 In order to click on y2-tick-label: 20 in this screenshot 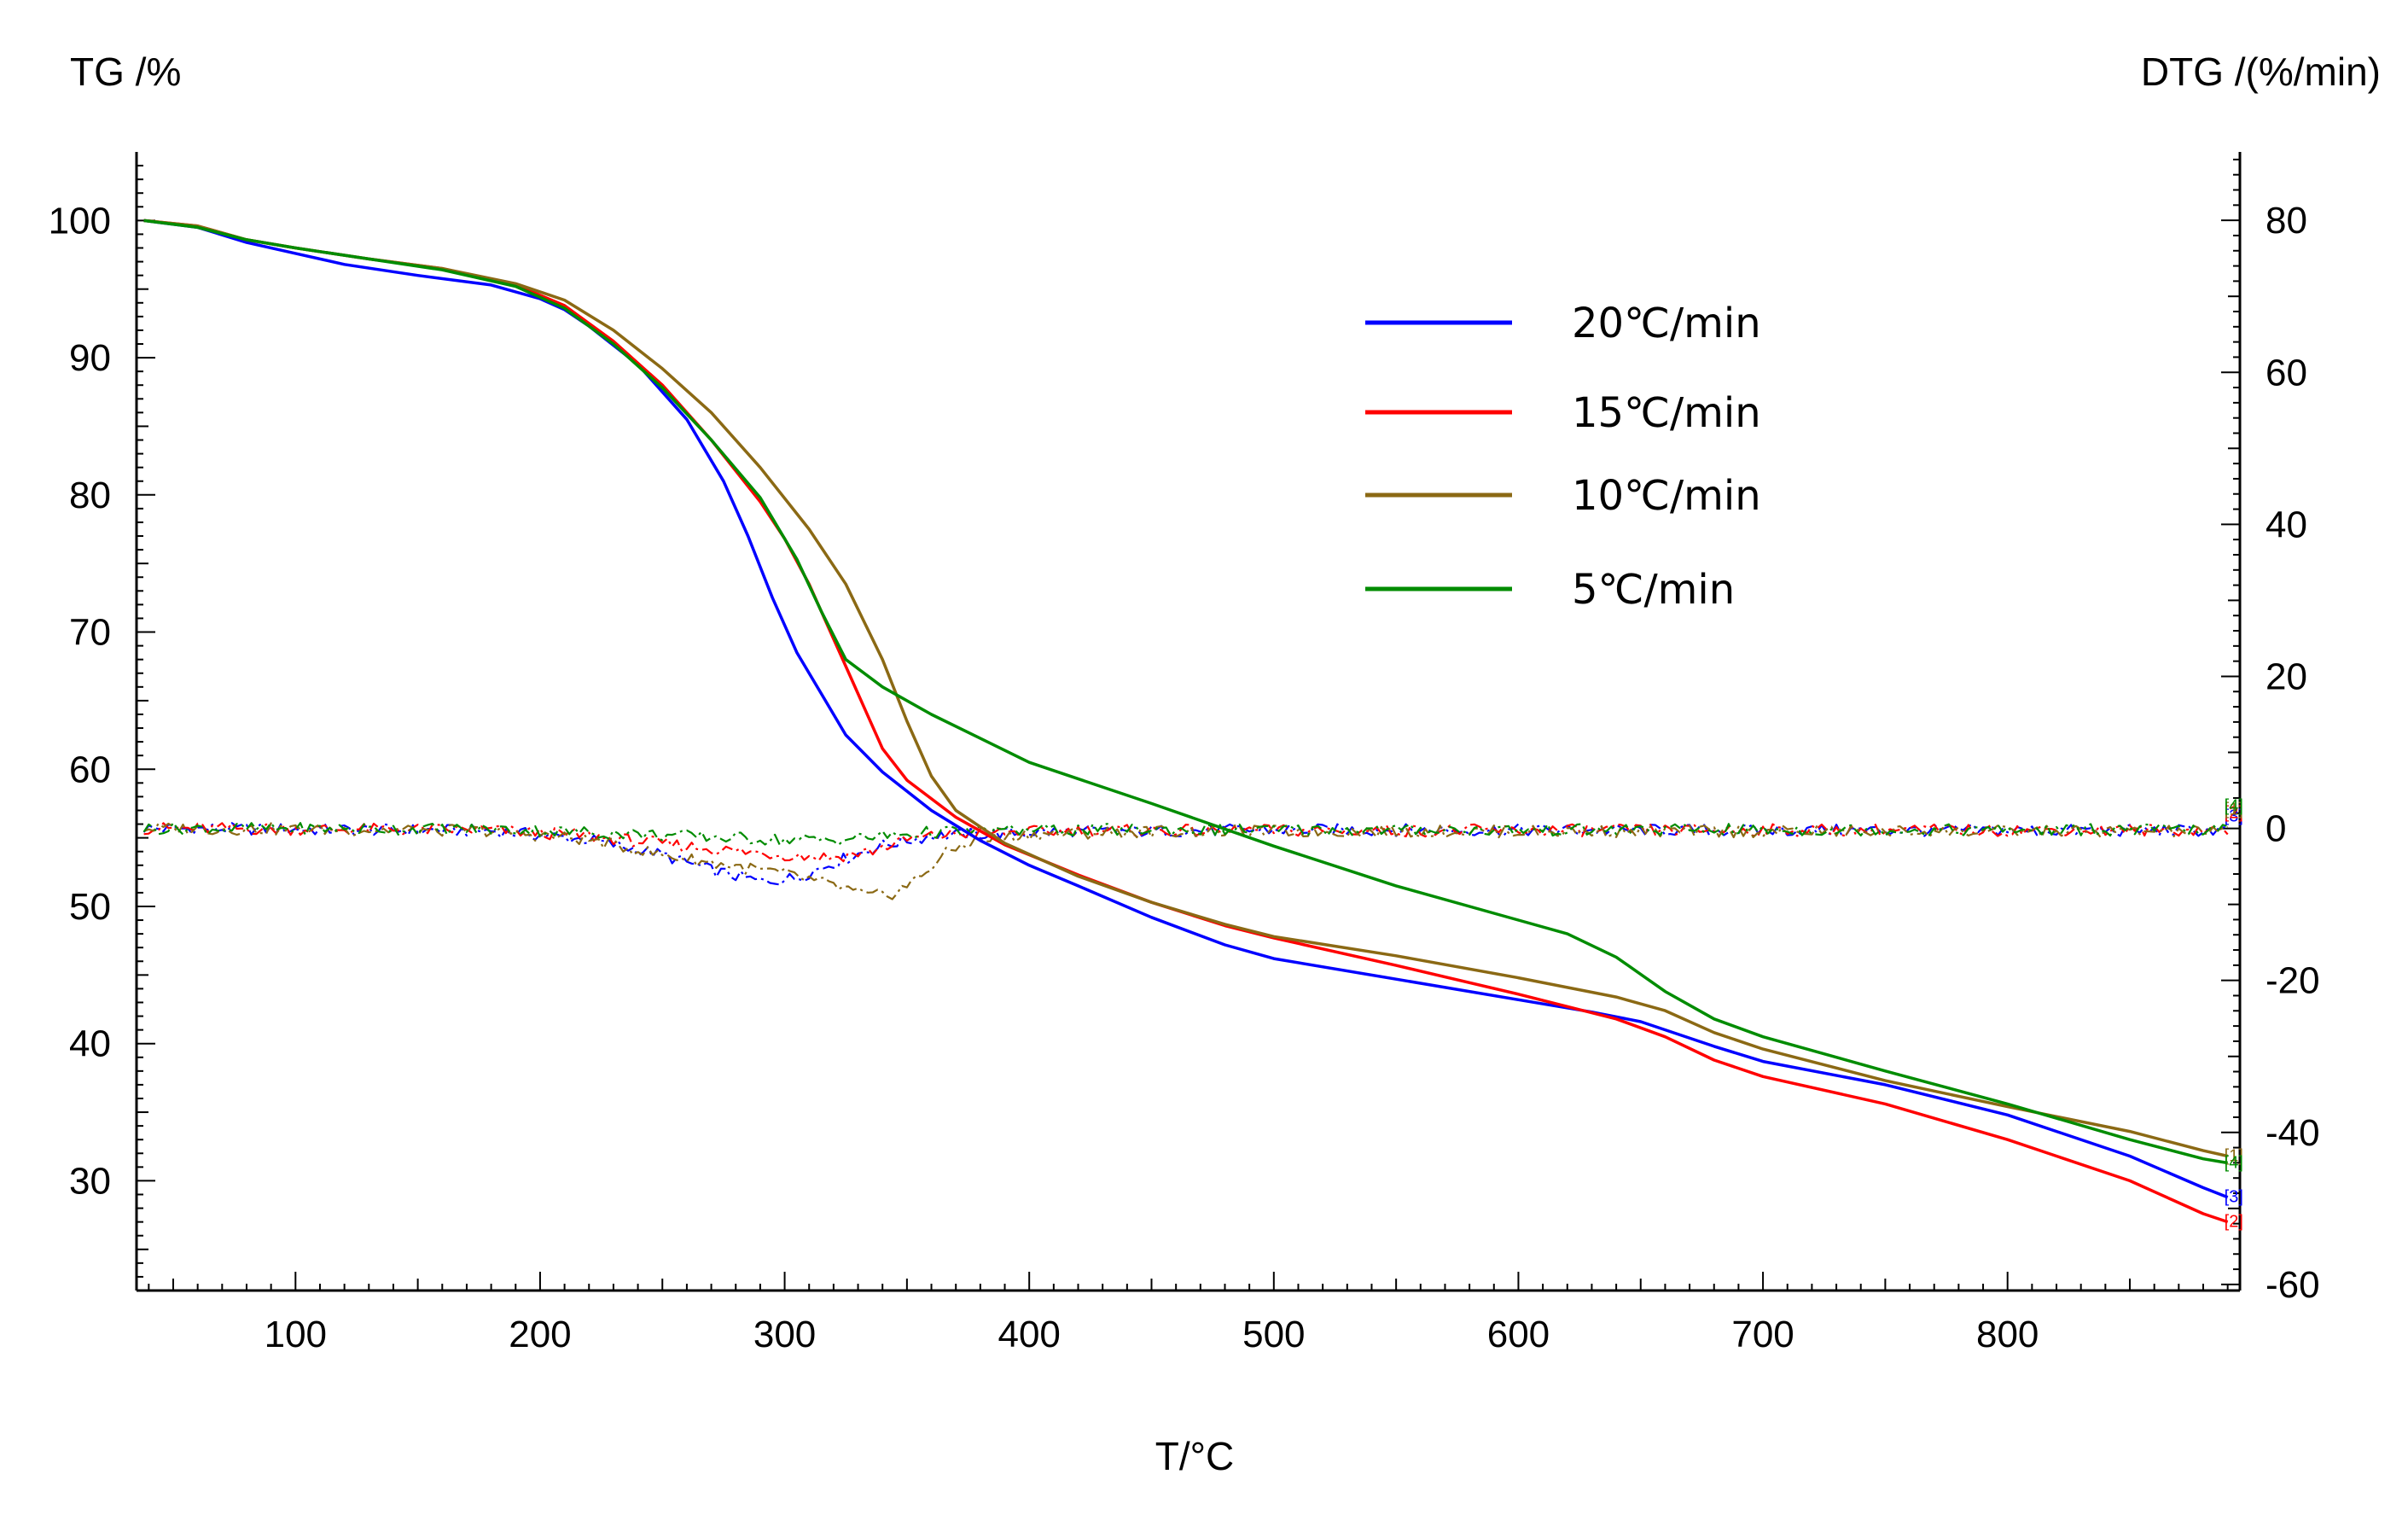, I will do `click(2286, 676)`.